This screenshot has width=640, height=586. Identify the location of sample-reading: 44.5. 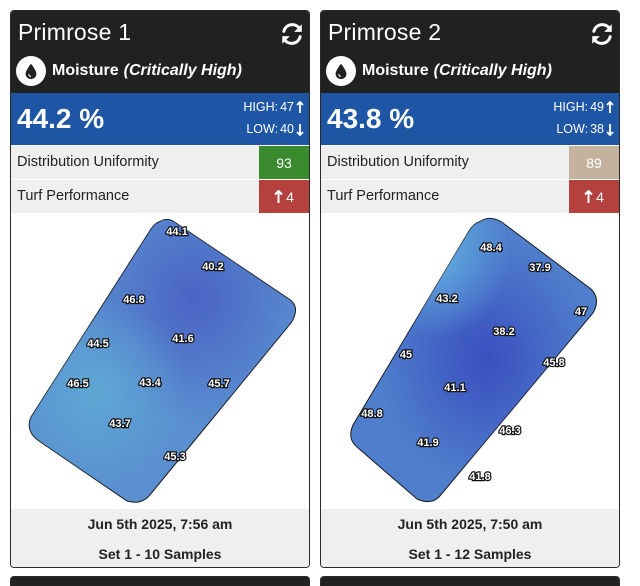
(97, 344).